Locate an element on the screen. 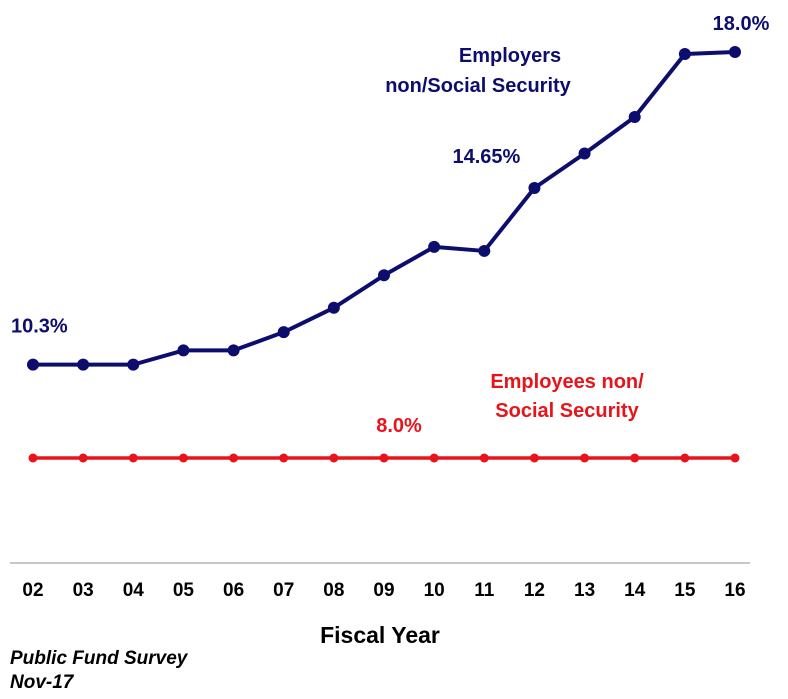  source-line-2: Nov-17 is located at coordinates (42, 682).